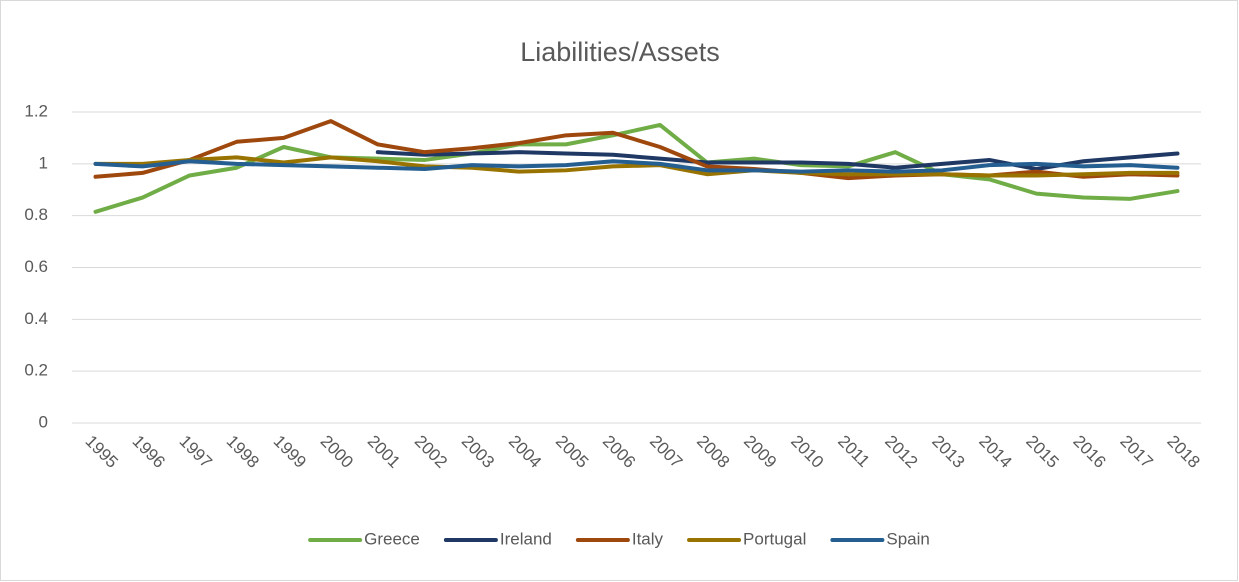 Image resolution: width=1239 pixels, height=582 pixels. I want to click on y-tick-label: 0, so click(43, 421).